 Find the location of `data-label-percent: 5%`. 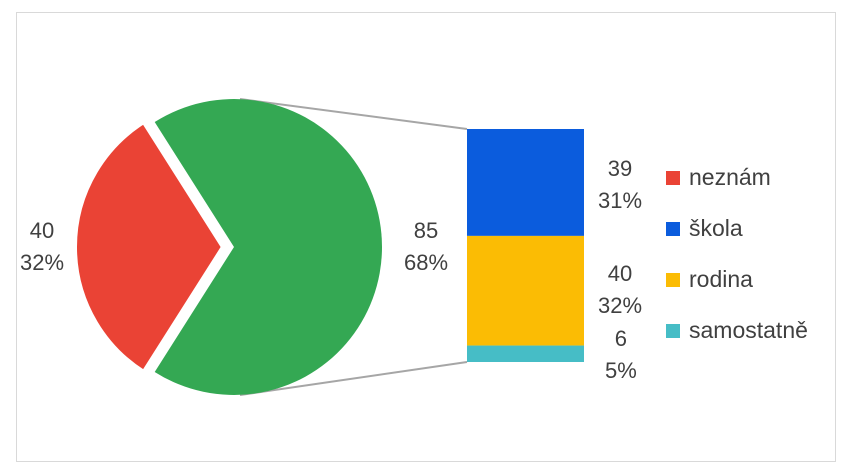

data-label-percent: 5% is located at coordinates (621, 370).